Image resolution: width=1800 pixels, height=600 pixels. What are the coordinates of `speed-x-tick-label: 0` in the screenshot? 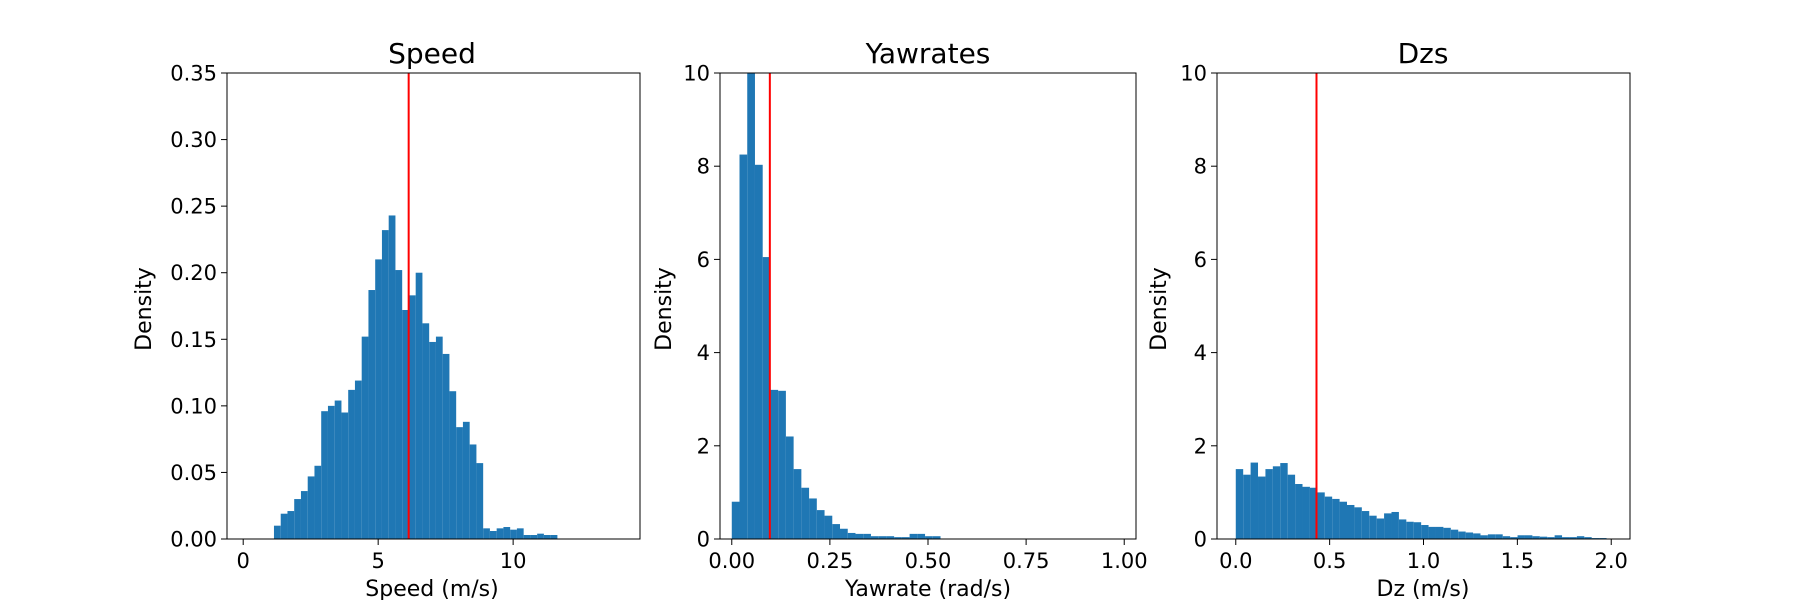 It's located at (243, 561).